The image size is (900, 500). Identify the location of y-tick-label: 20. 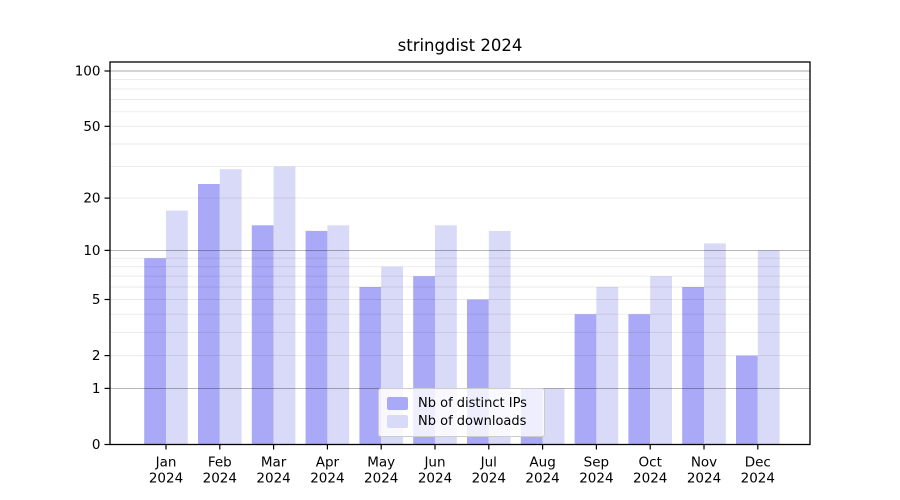
(91, 199).